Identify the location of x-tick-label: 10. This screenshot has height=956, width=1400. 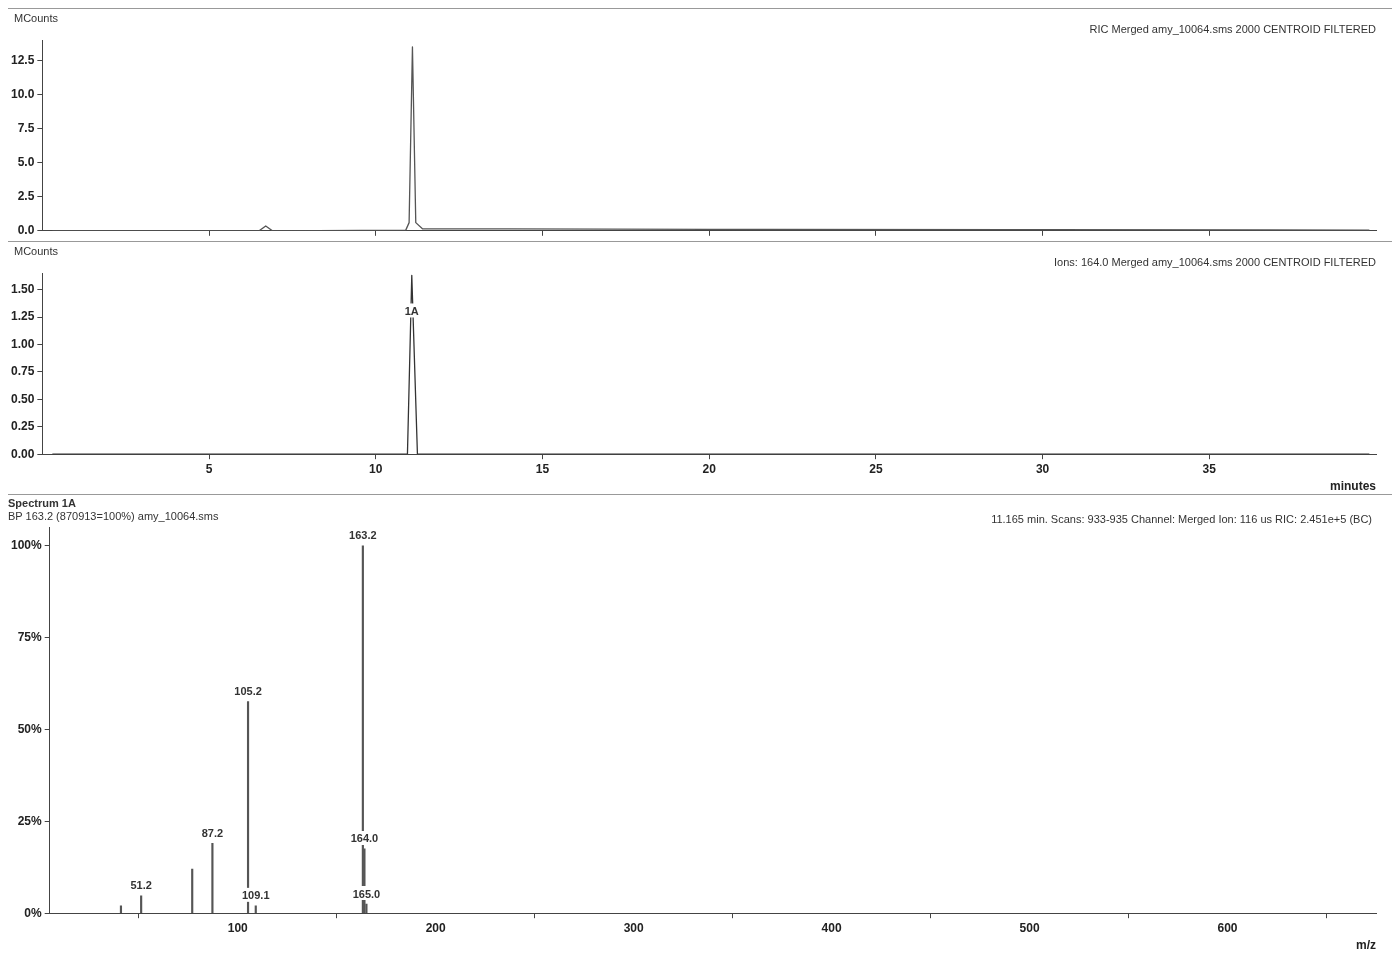
(376, 468).